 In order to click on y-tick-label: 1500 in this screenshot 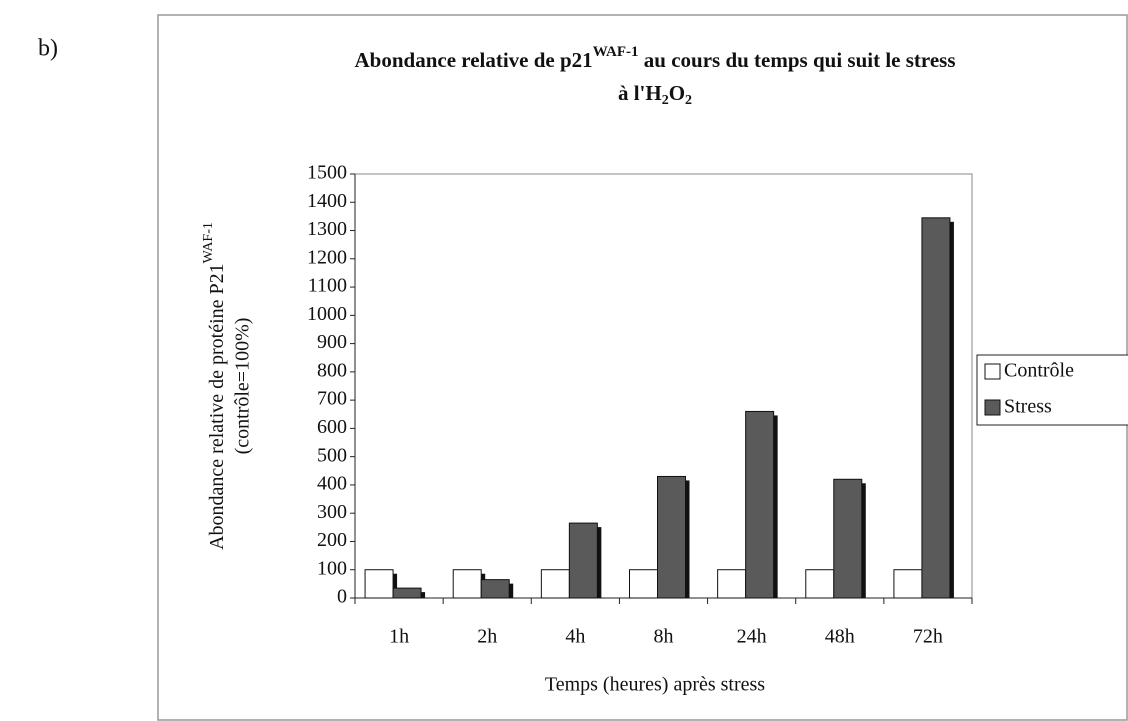, I will do `click(327, 173)`.